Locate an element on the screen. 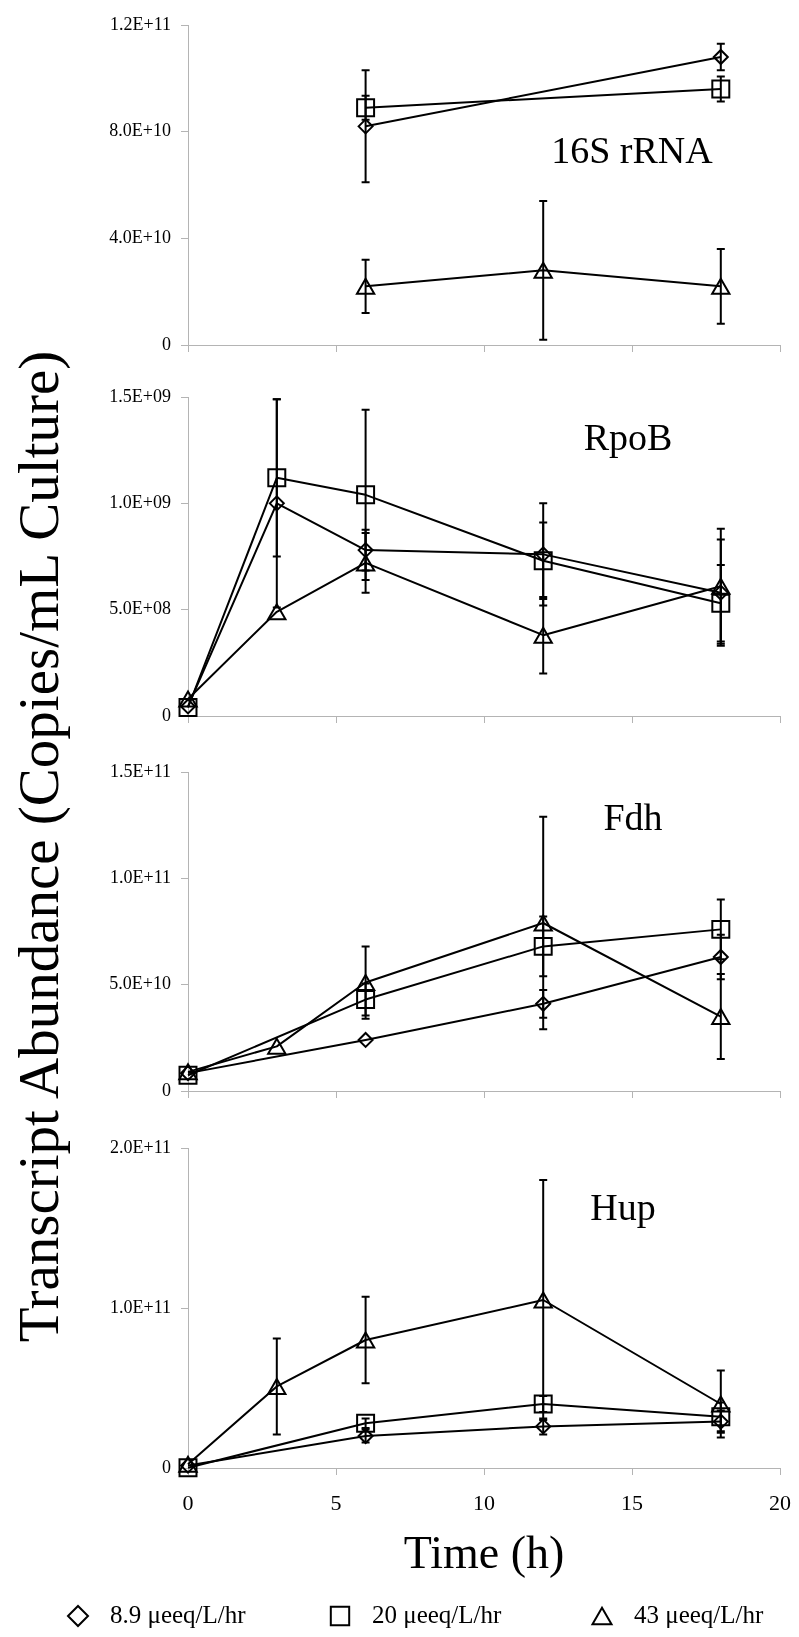 The height and width of the screenshot is (1637, 799). text: Fdh is located at coordinates (633, 816).